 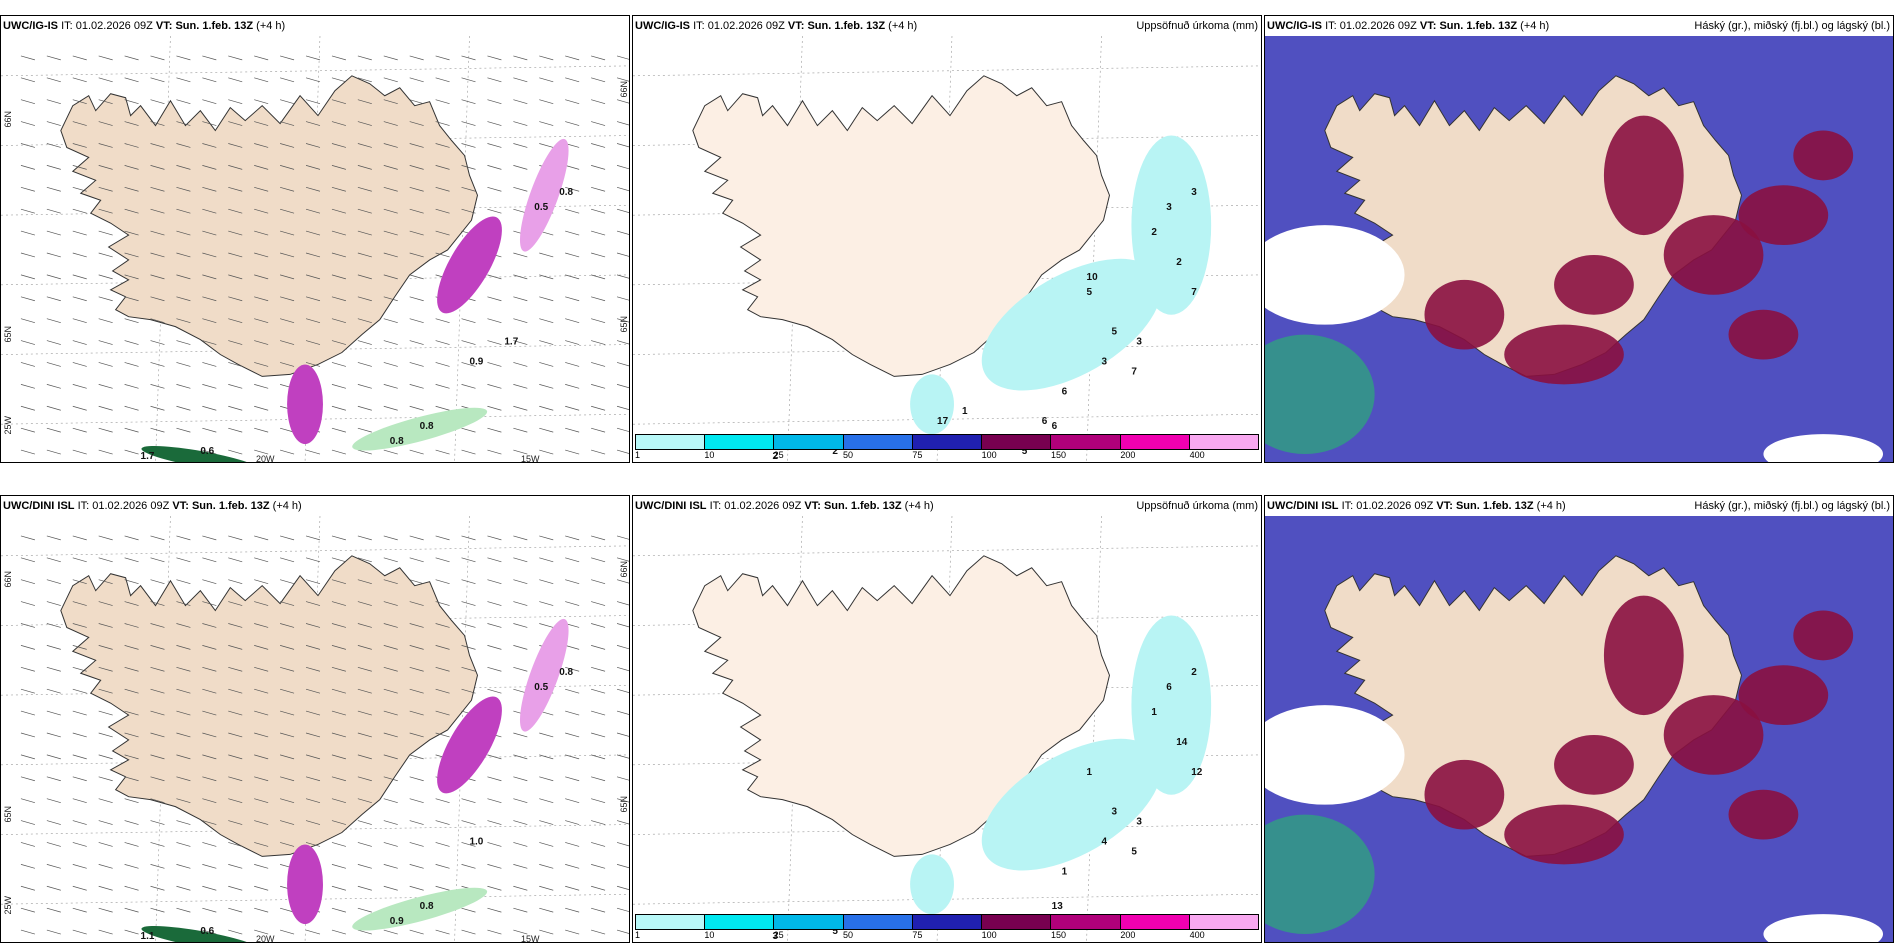 What do you see at coordinates (947, 249) in the screenshot?
I see `map-area: 2246333355227766510117` at bounding box center [947, 249].